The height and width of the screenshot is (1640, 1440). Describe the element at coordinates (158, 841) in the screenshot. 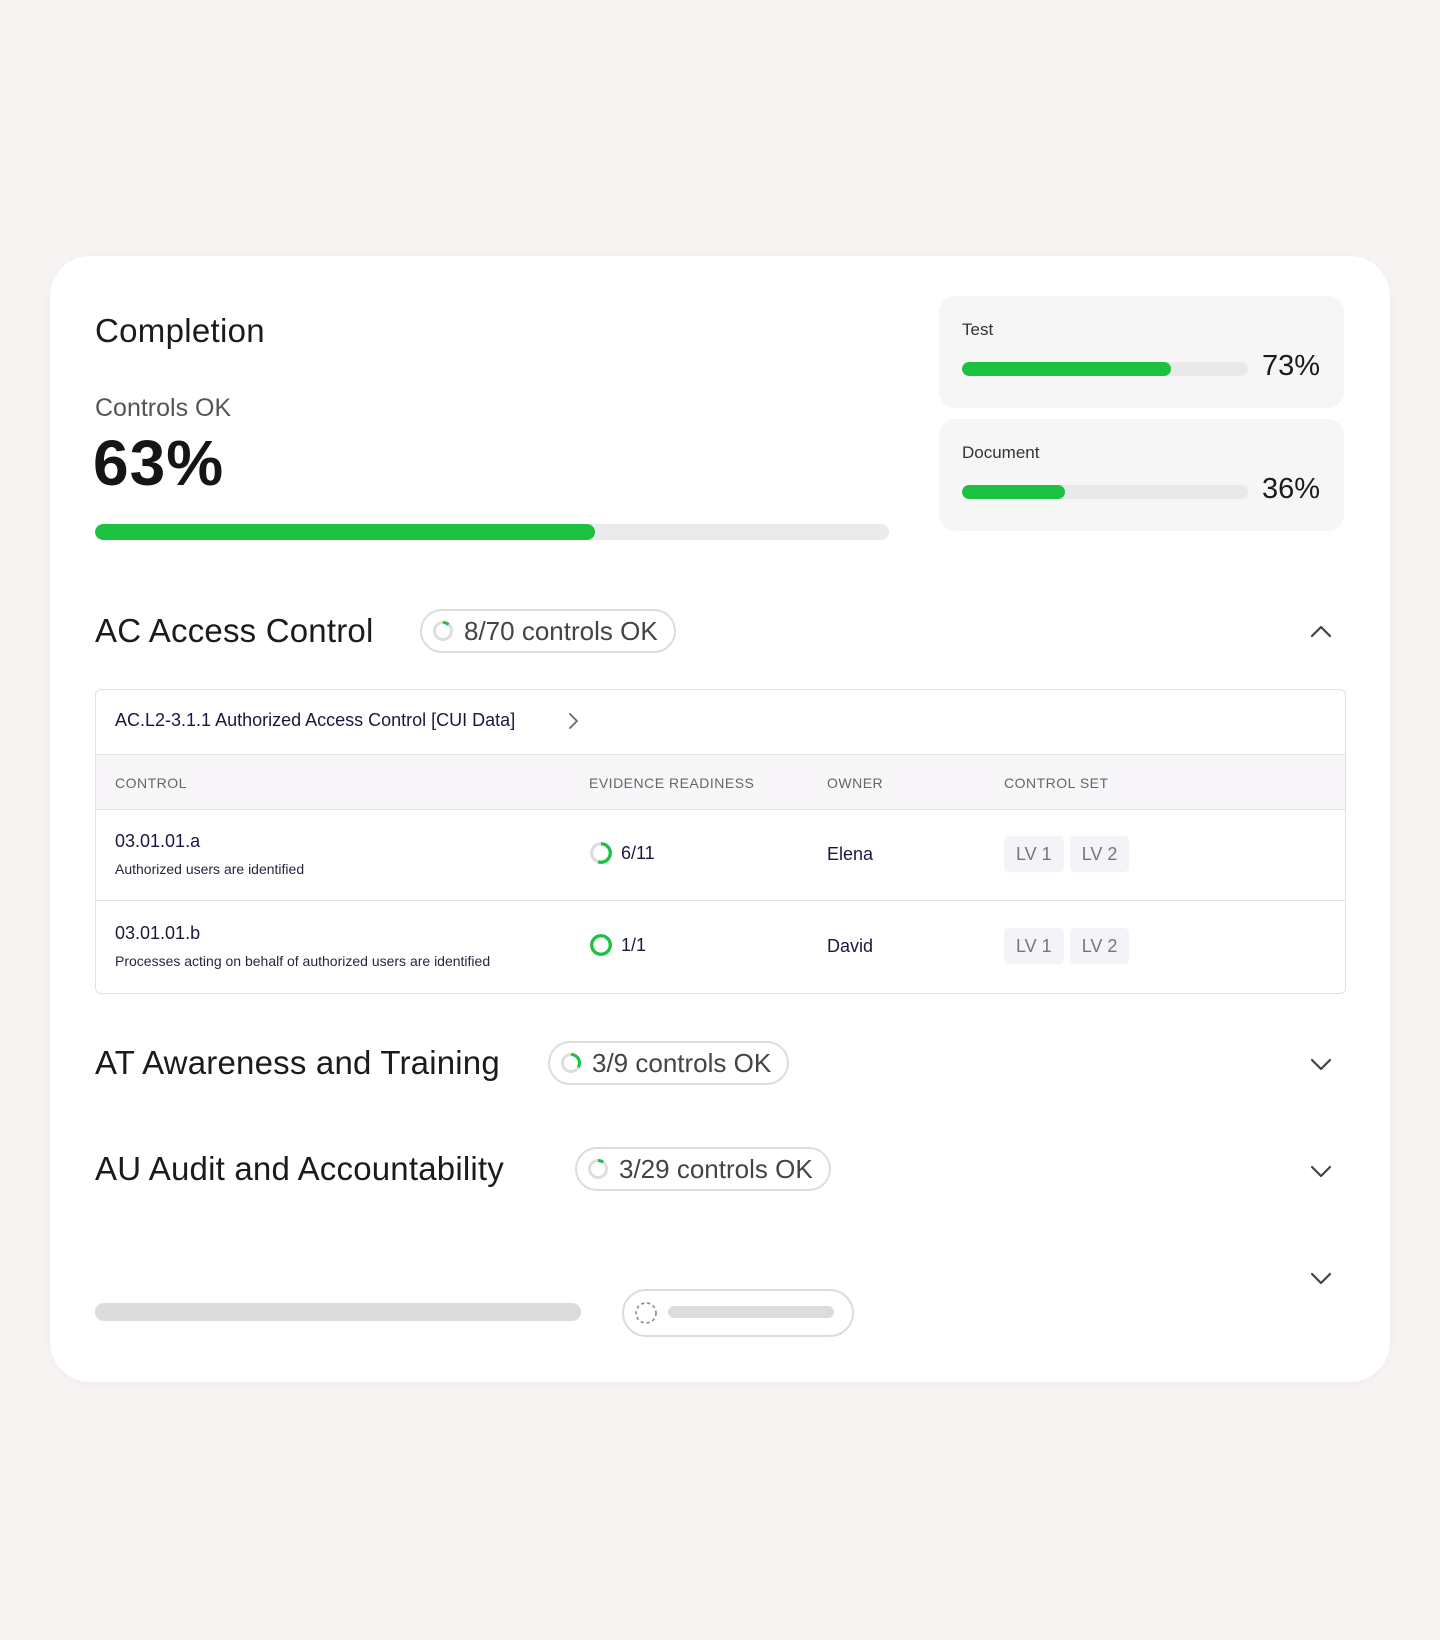

I see `control-code: 03.01.01.a` at that location.